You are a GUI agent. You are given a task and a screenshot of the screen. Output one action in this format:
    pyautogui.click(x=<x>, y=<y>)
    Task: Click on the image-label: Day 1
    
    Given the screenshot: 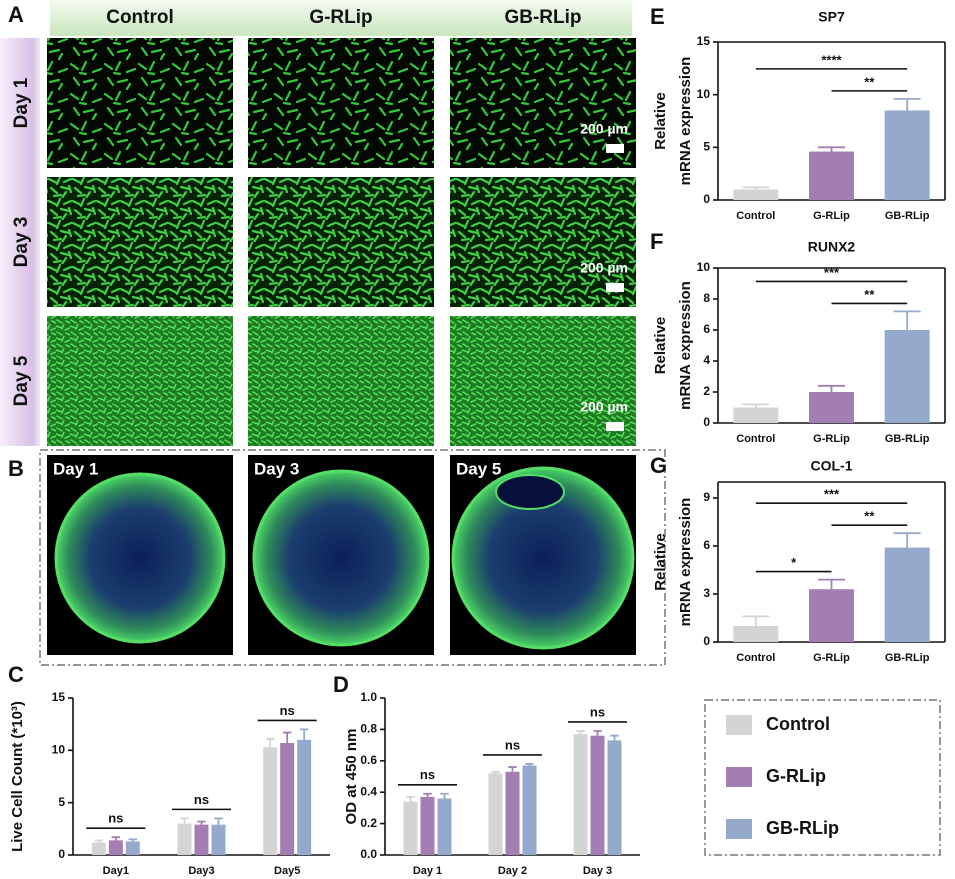 What is the action you would take?
    pyautogui.click(x=75, y=468)
    